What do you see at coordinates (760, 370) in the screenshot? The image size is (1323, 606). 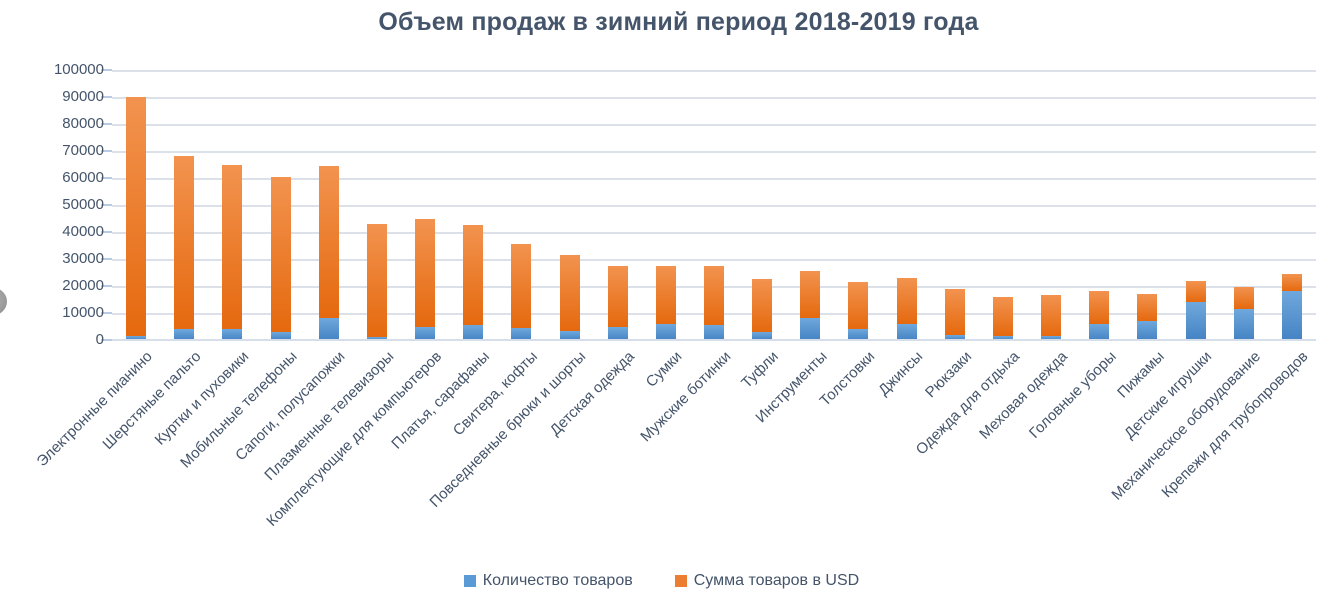 I see `x-axis-label: Туфли` at bounding box center [760, 370].